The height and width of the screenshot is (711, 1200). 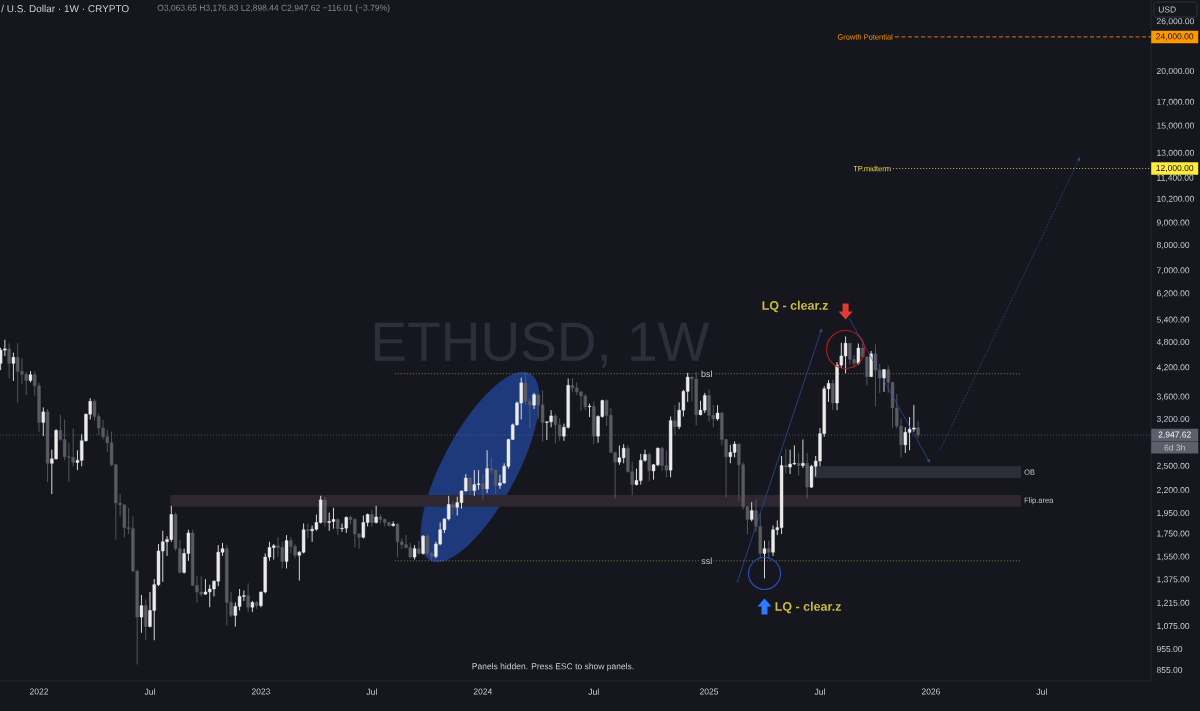 What do you see at coordinates (1169, 670) in the screenshot?
I see `y-tick-label: 855.00` at bounding box center [1169, 670].